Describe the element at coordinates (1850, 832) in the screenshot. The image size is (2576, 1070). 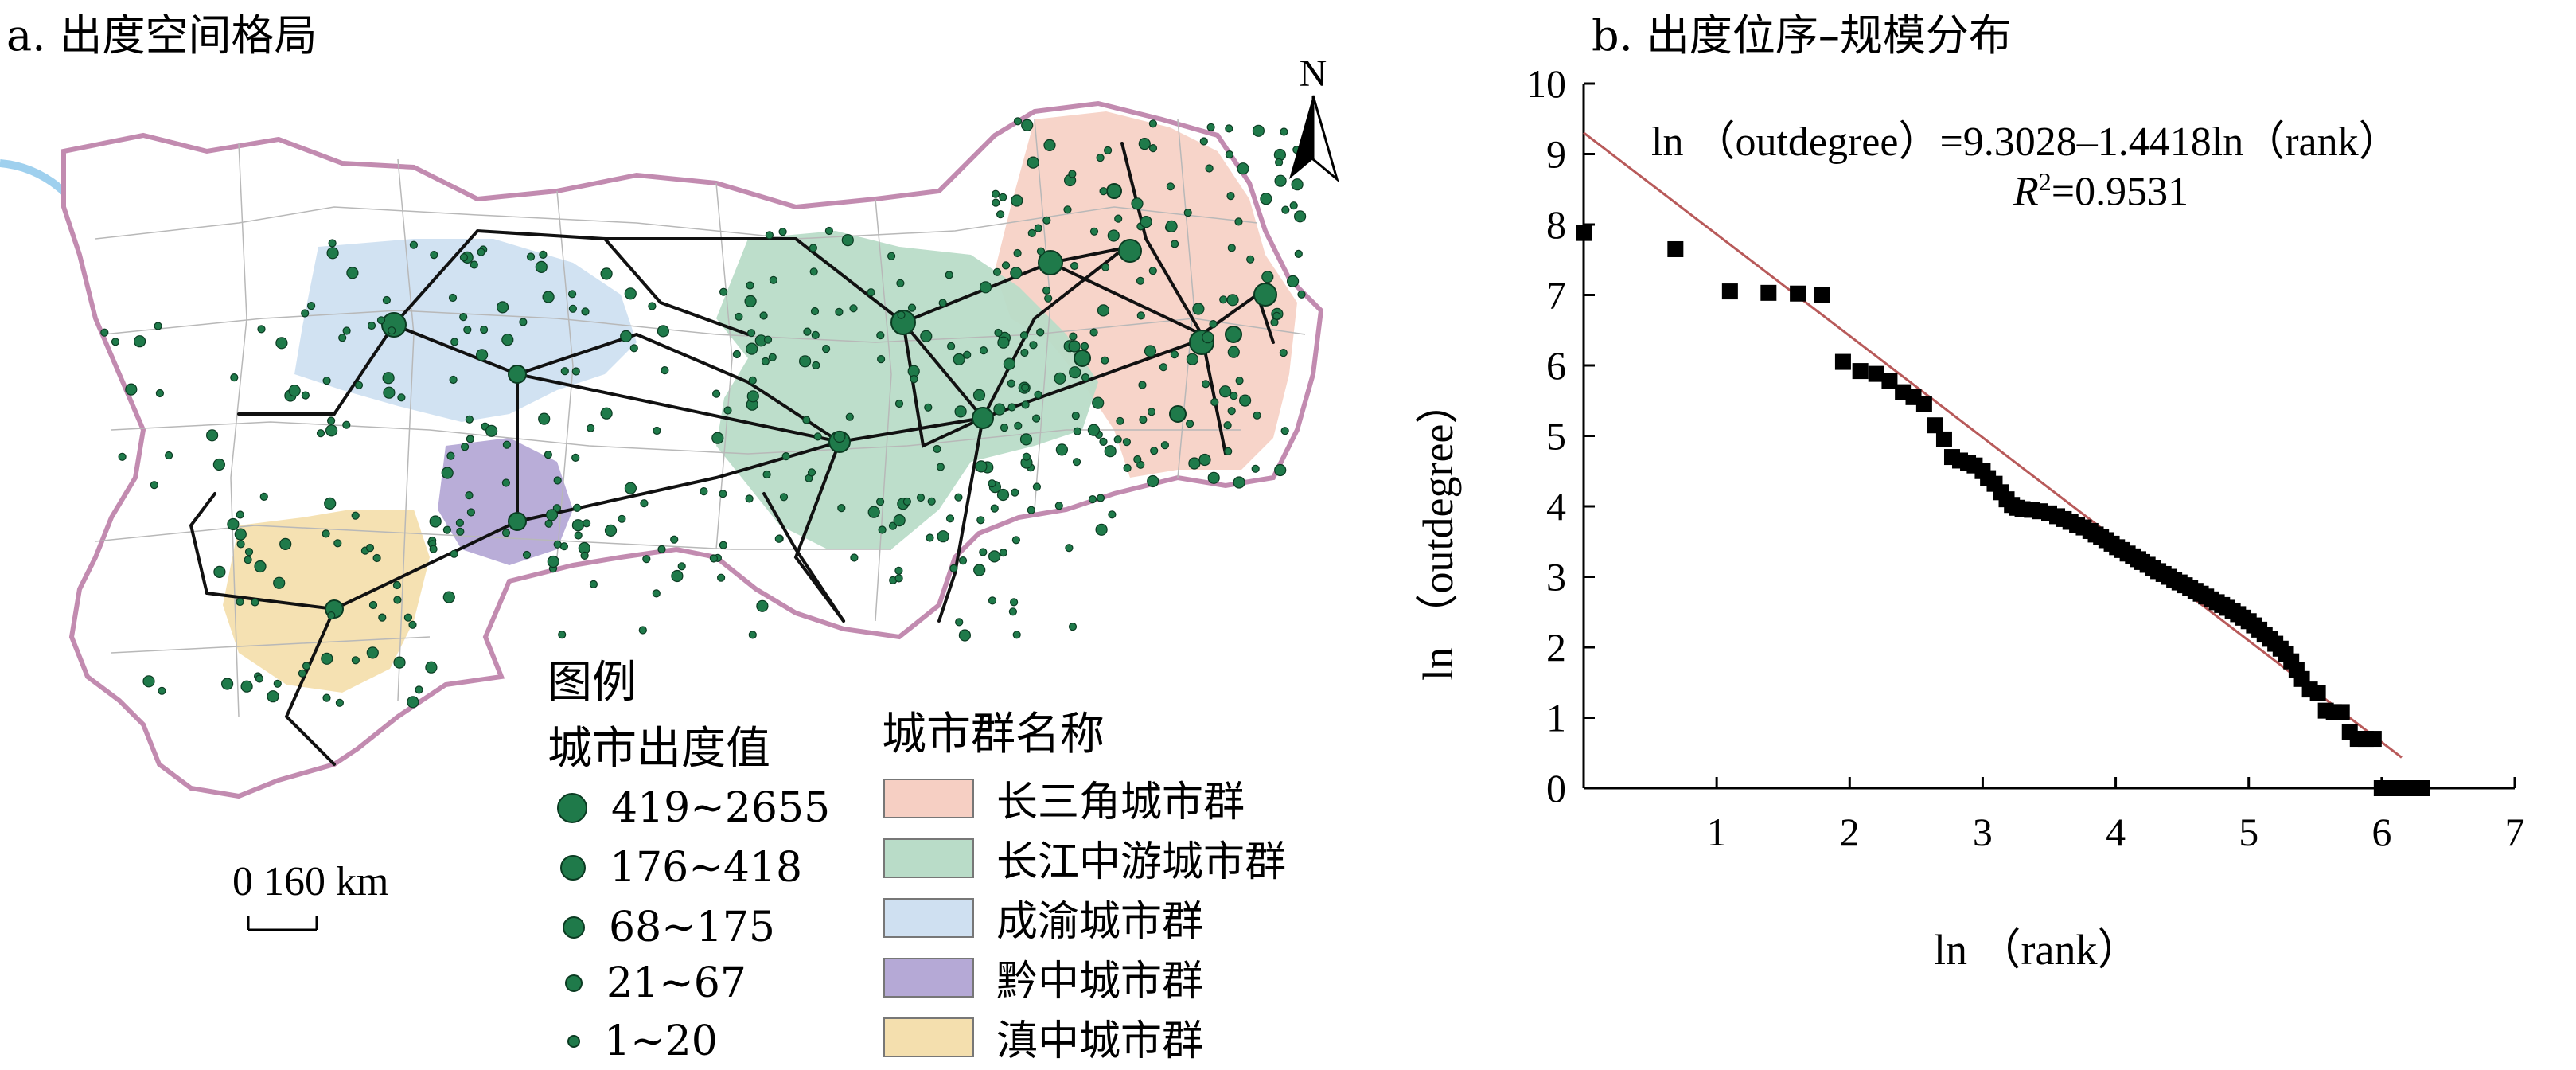
I see `x-tick-label: 2` at that location.